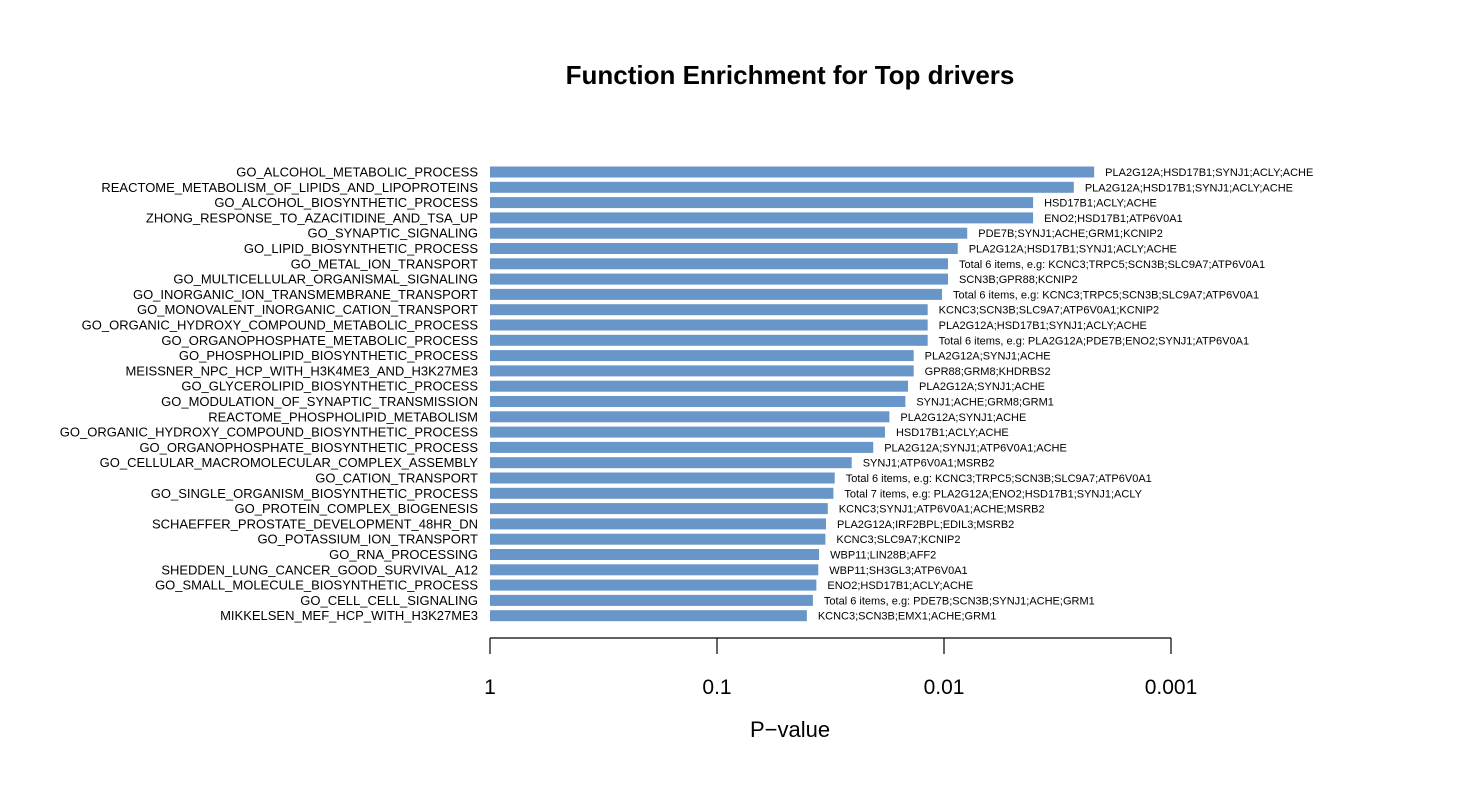 This screenshot has width=1462, height=789. I want to click on category-label: REACTOME_PHOSPHOLIPID_METABOLISM, so click(343, 416).